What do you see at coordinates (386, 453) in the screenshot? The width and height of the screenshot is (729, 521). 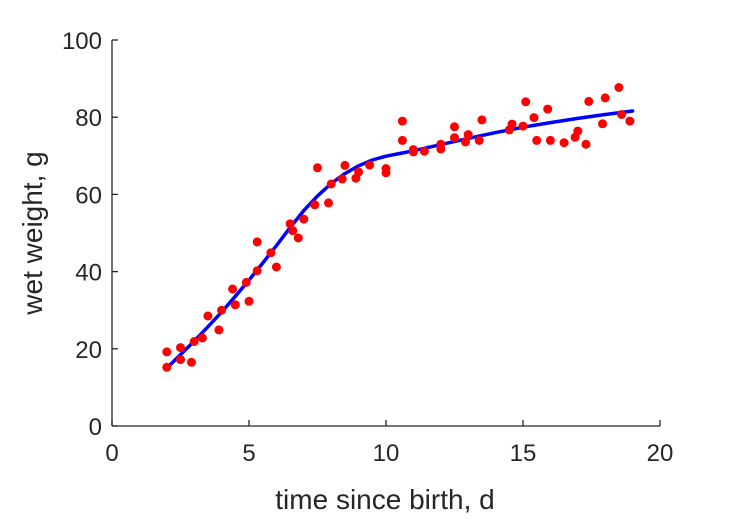 I see `x-tick-label: 10` at bounding box center [386, 453].